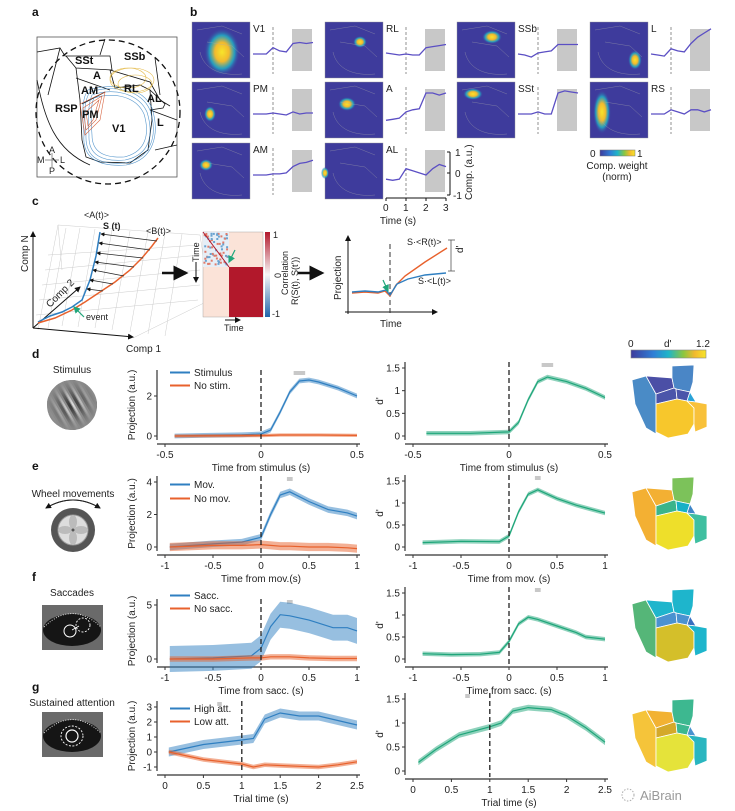 The height and width of the screenshot is (811, 735). I want to click on panel-label-c: c, so click(35, 201).